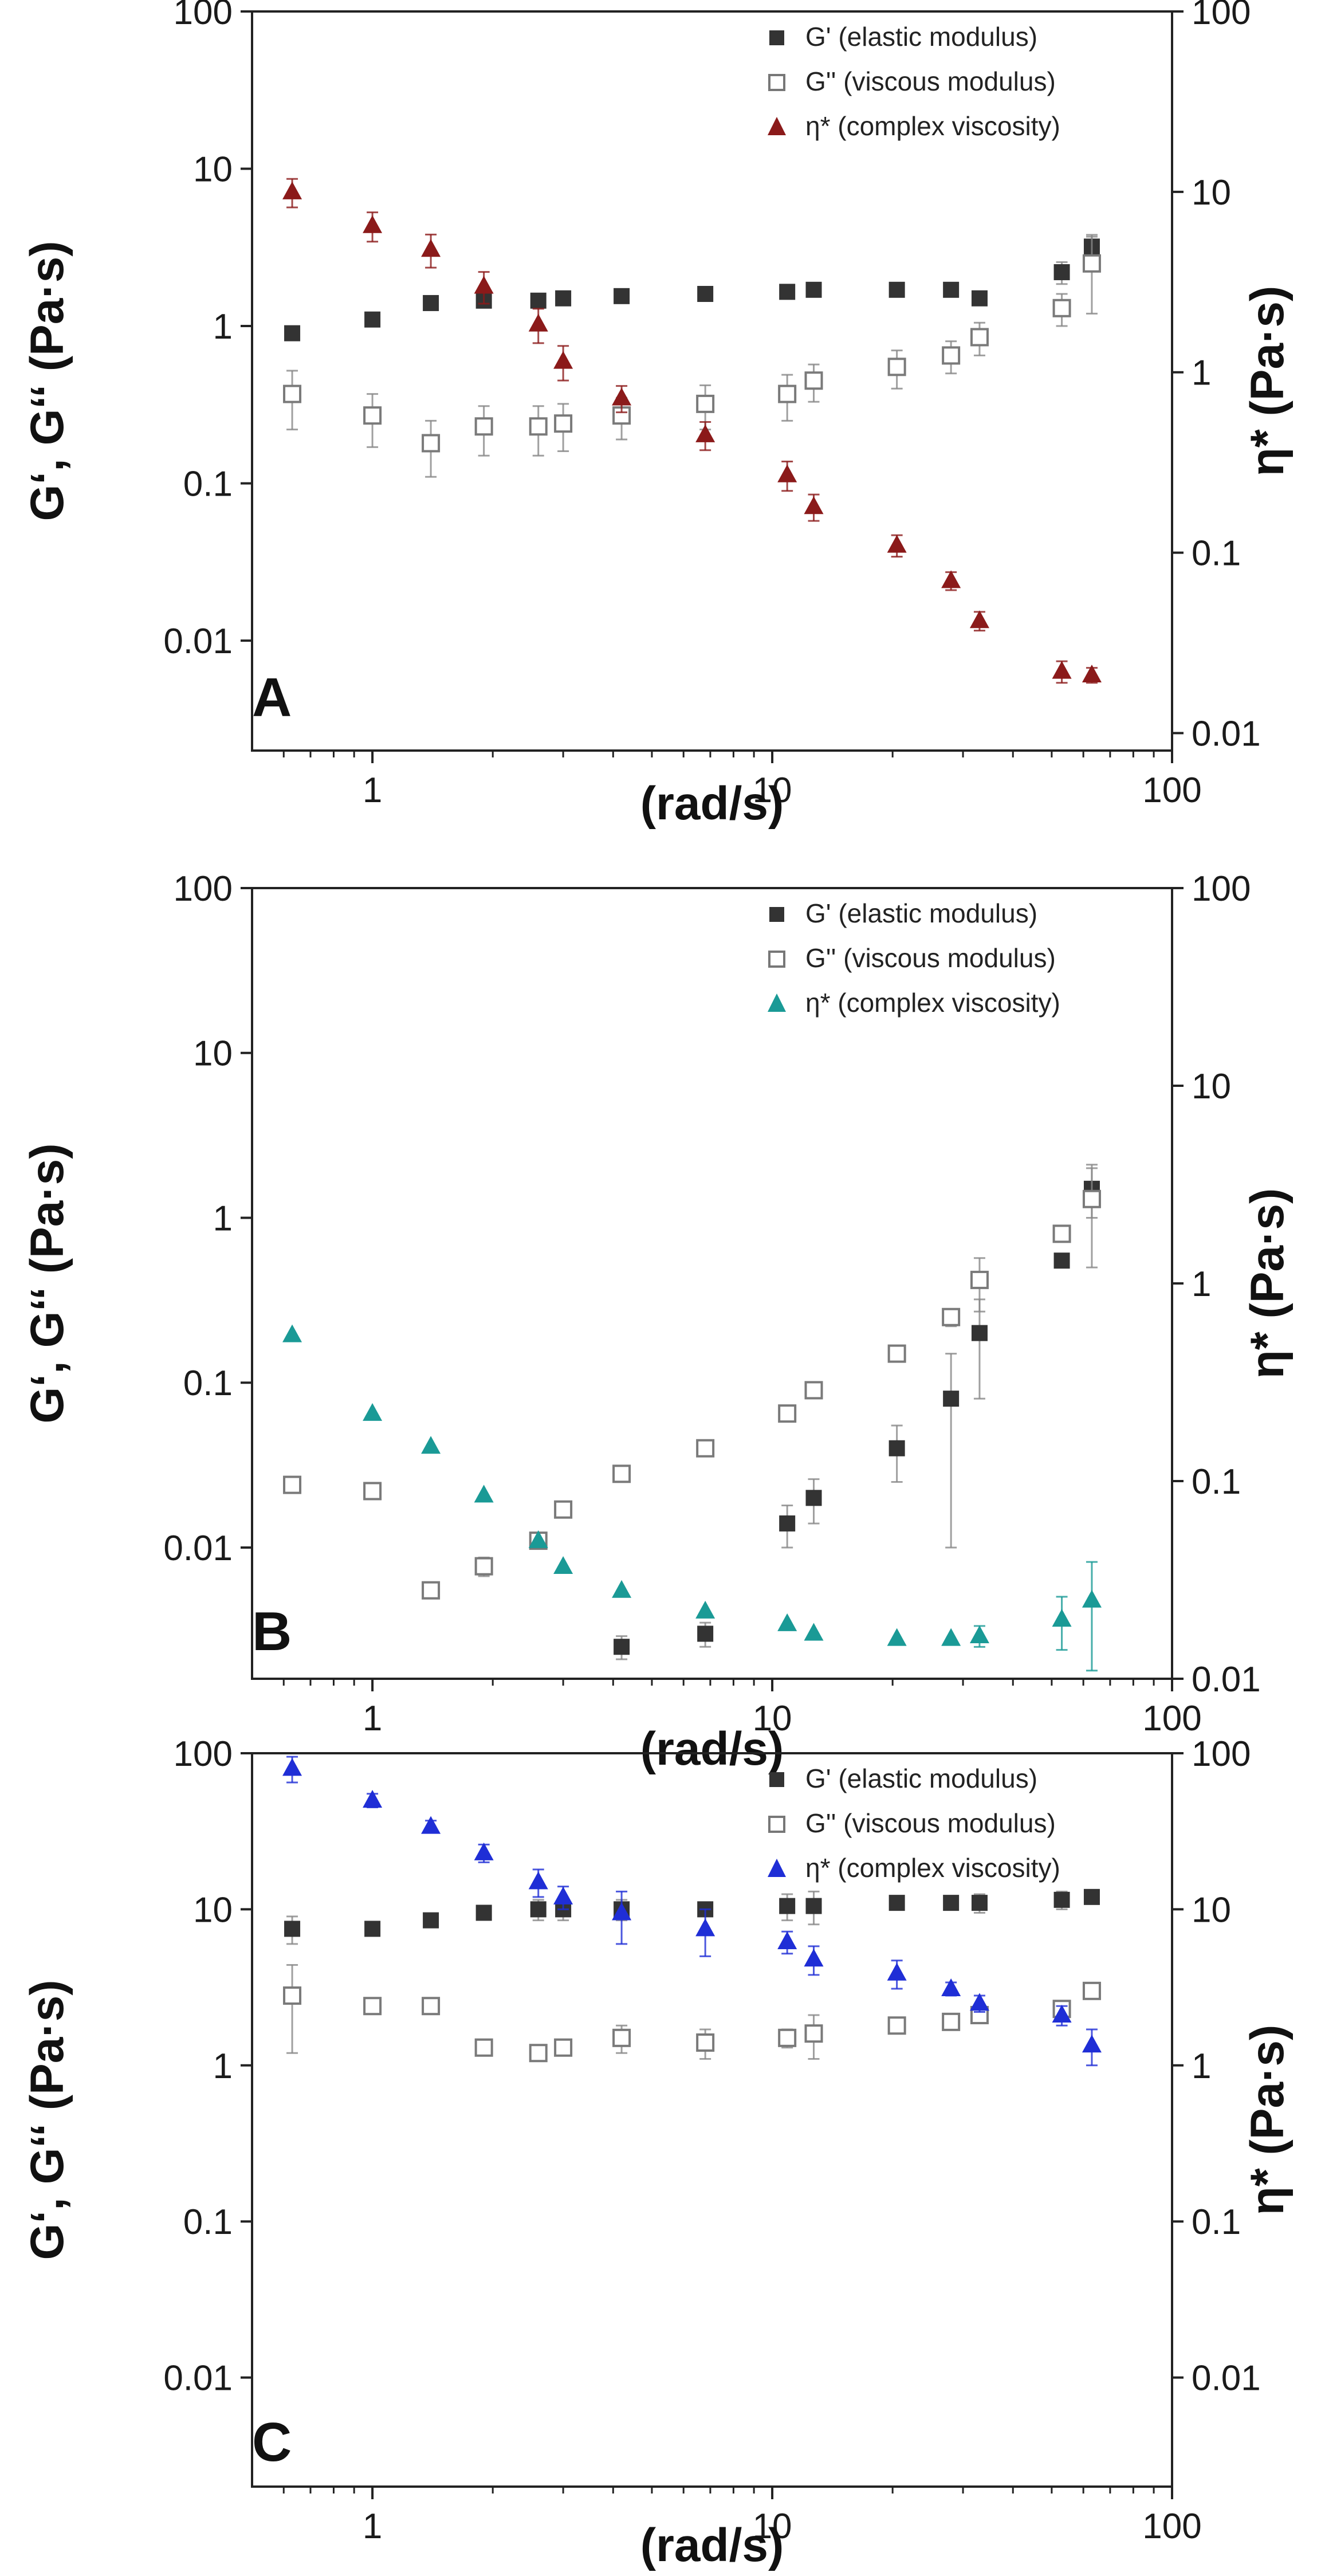 The height and width of the screenshot is (2576, 1321). What do you see at coordinates (373, 791) in the screenshot?
I see `x-tick-label: 1` at bounding box center [373, 791].